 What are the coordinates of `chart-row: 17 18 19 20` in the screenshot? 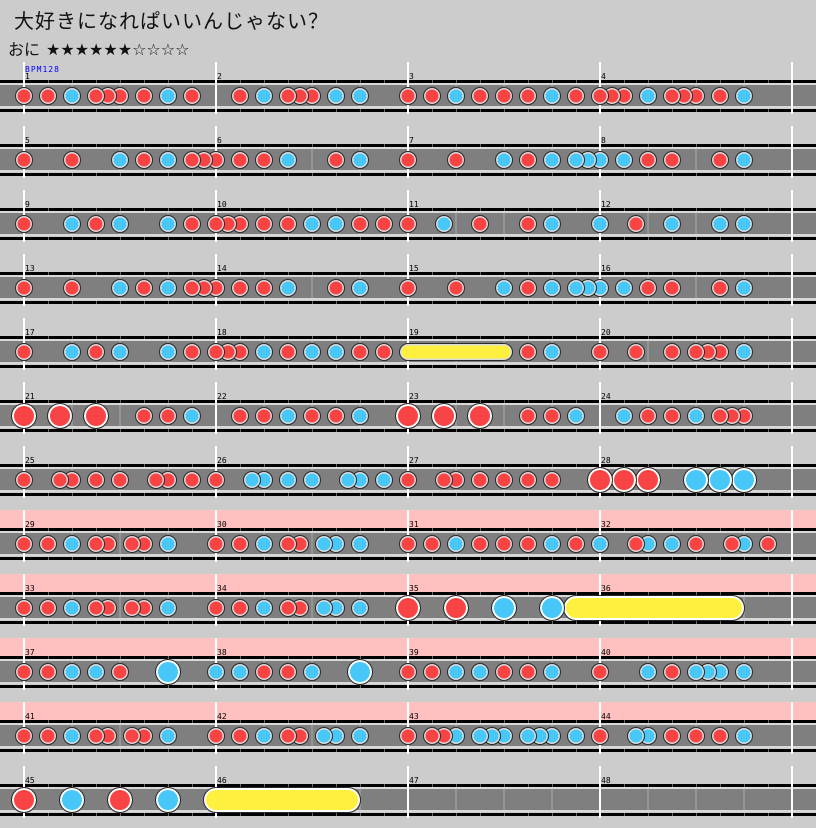 It's located at (408, 348).